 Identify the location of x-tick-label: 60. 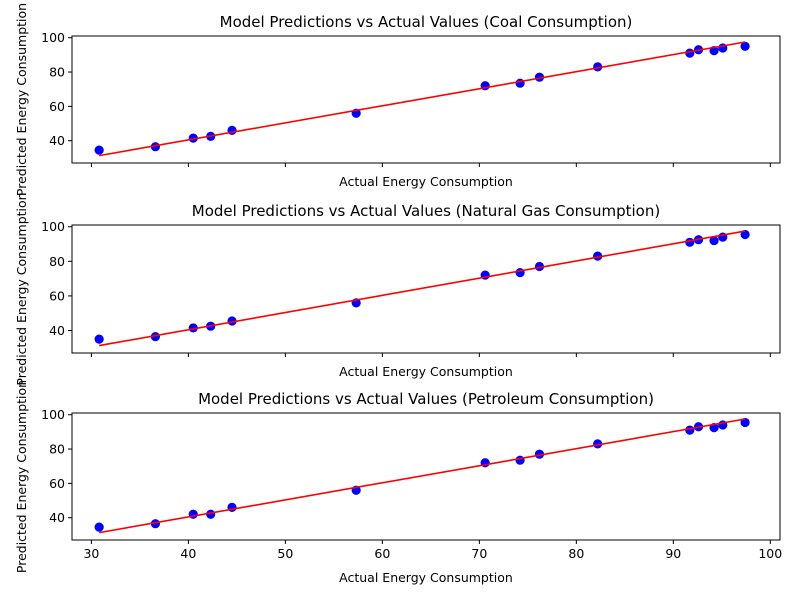
(382, 553).